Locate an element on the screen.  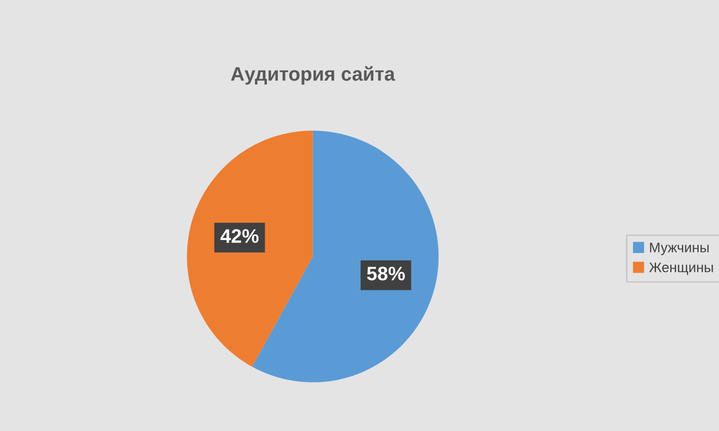
chart-title: Аудитория сайта is located at coordinates (313, 75).